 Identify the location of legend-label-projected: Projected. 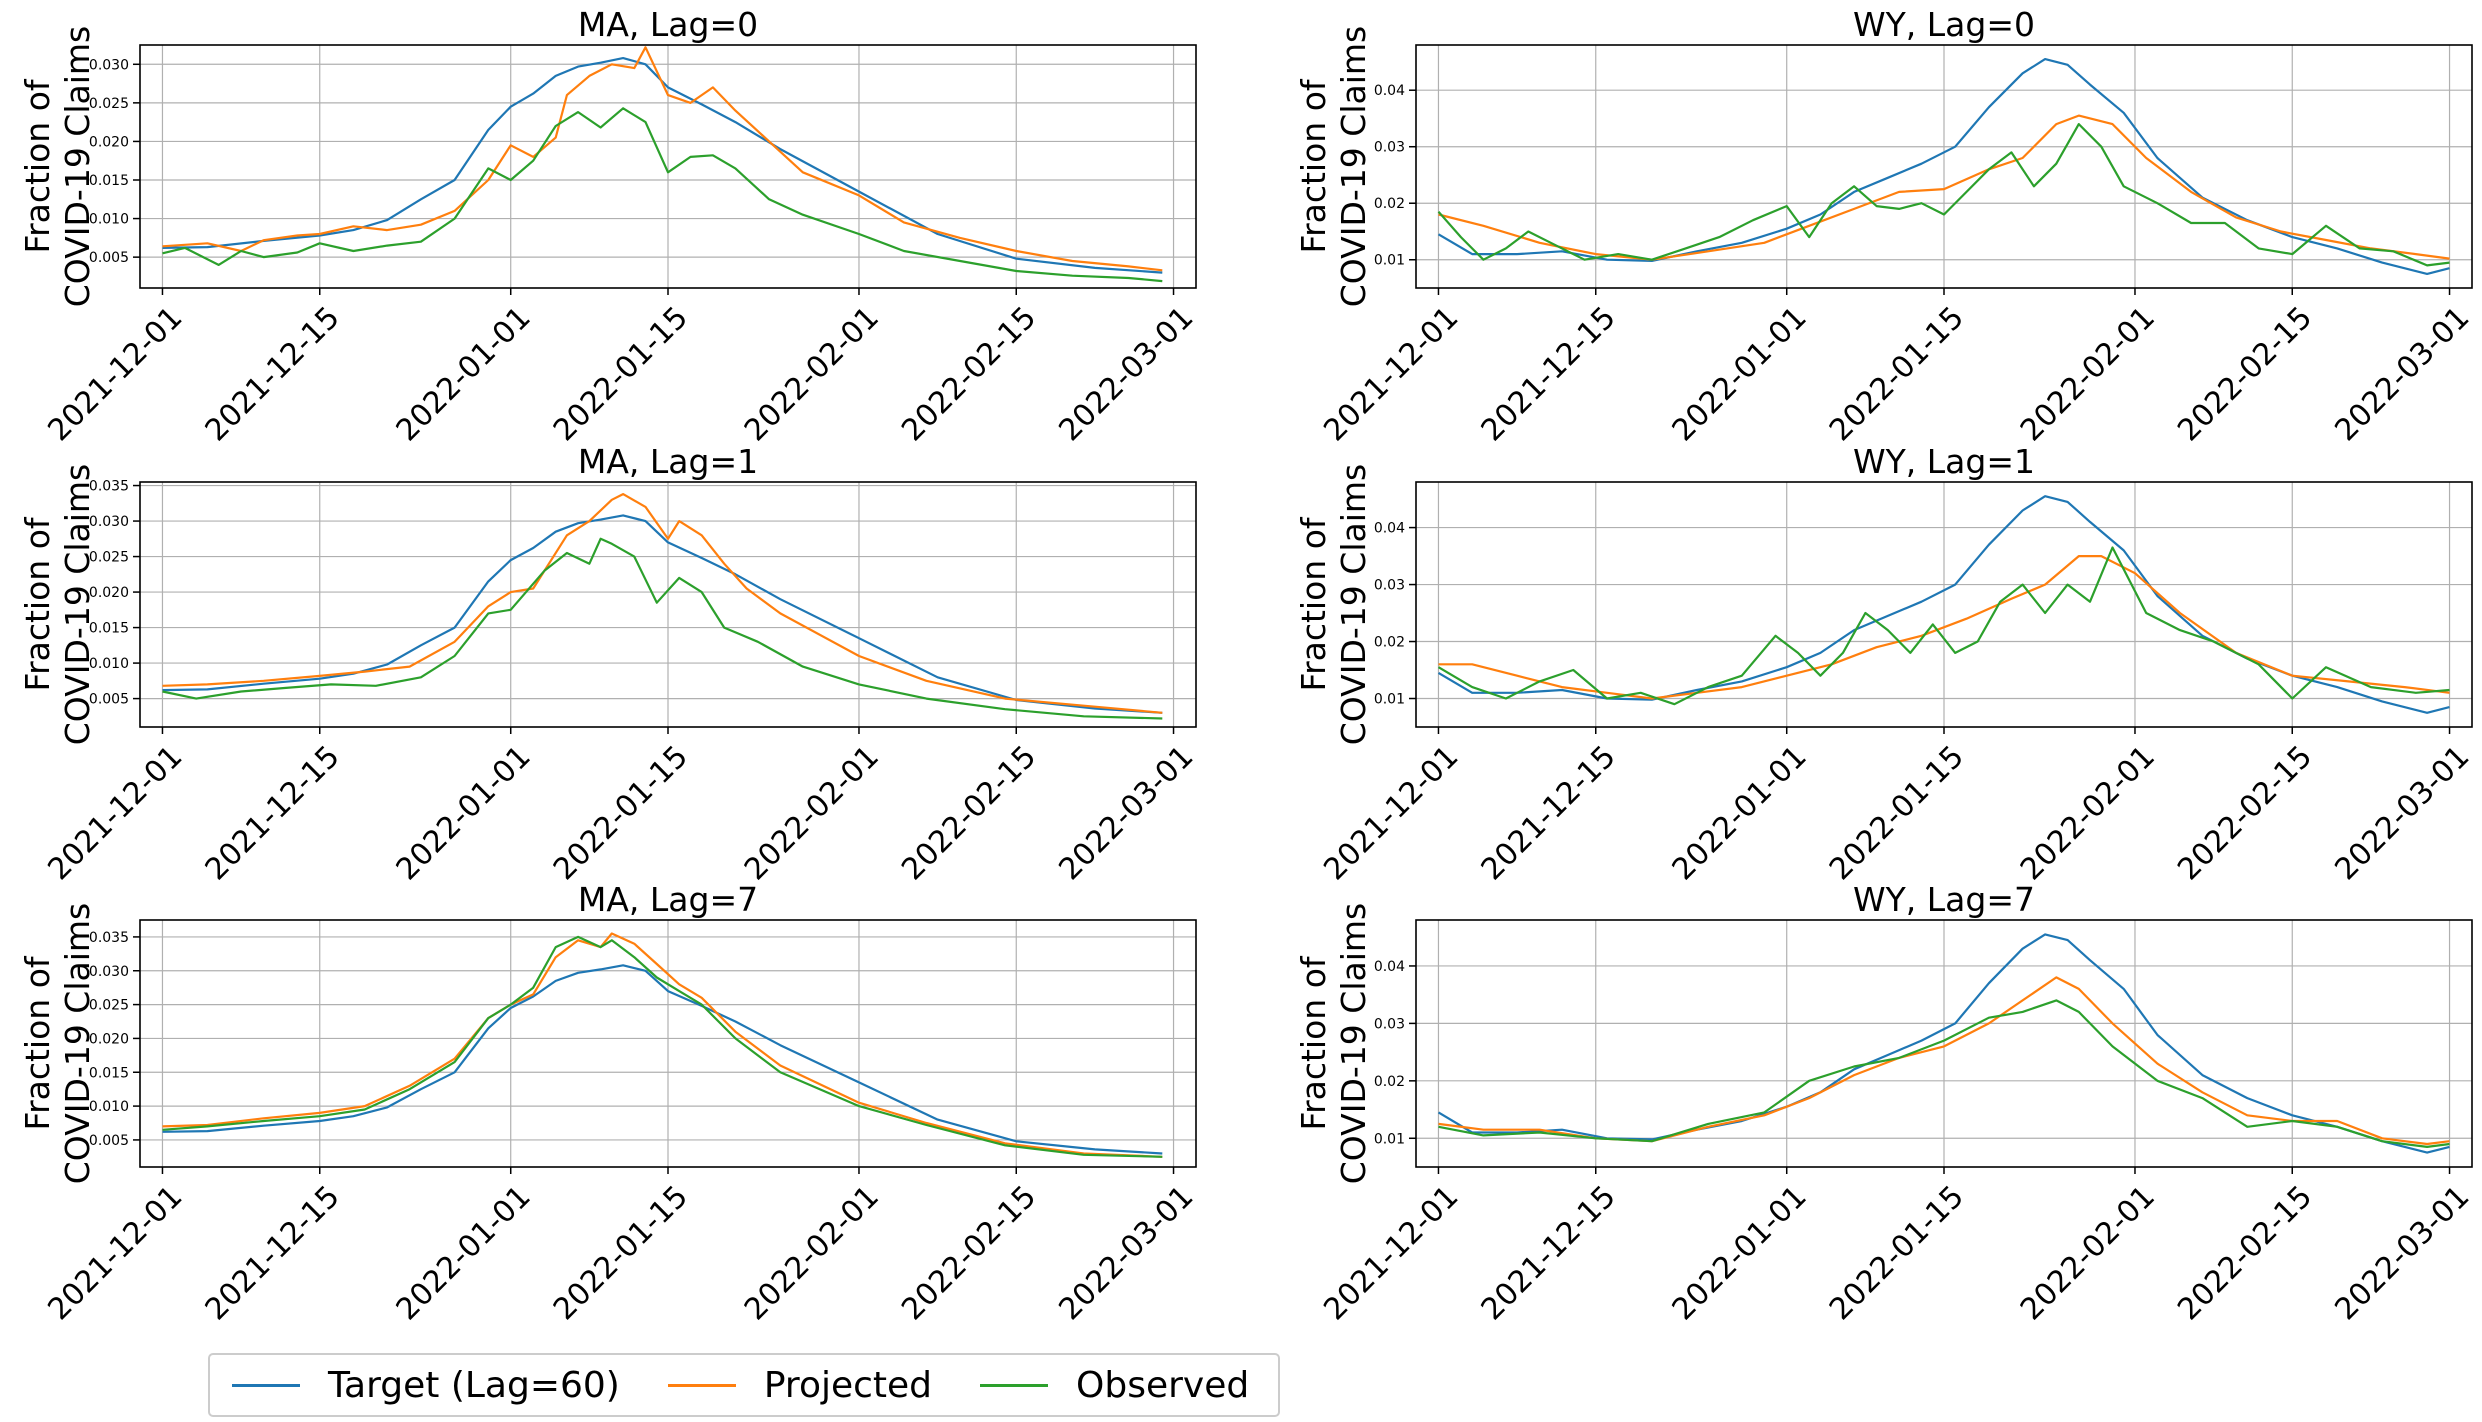
(848, 1385).